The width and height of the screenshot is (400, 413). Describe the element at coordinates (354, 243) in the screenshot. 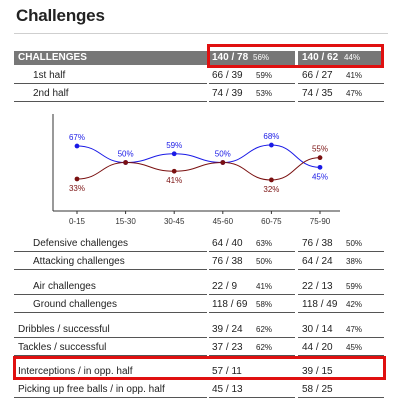

I see `stat-team2-pct: 50%` at that location.